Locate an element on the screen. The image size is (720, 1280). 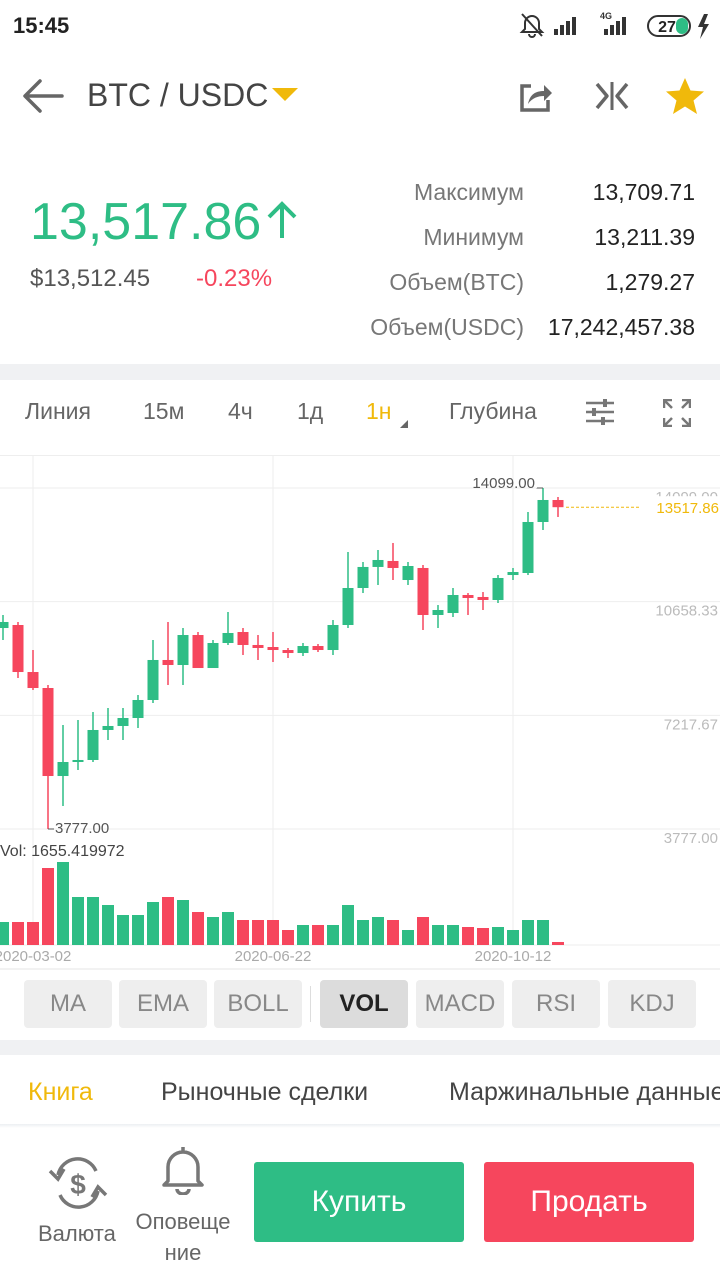
stat-value: 13,709.71 is located at coordinates (643, 192).